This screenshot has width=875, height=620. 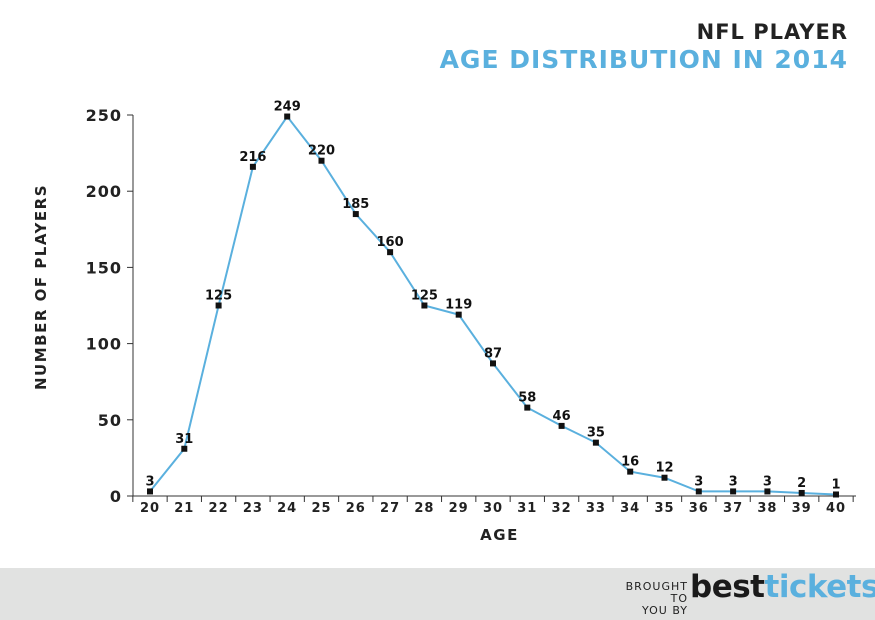 I want to click on x-tick-label: 37, so click(x=733, y=508).